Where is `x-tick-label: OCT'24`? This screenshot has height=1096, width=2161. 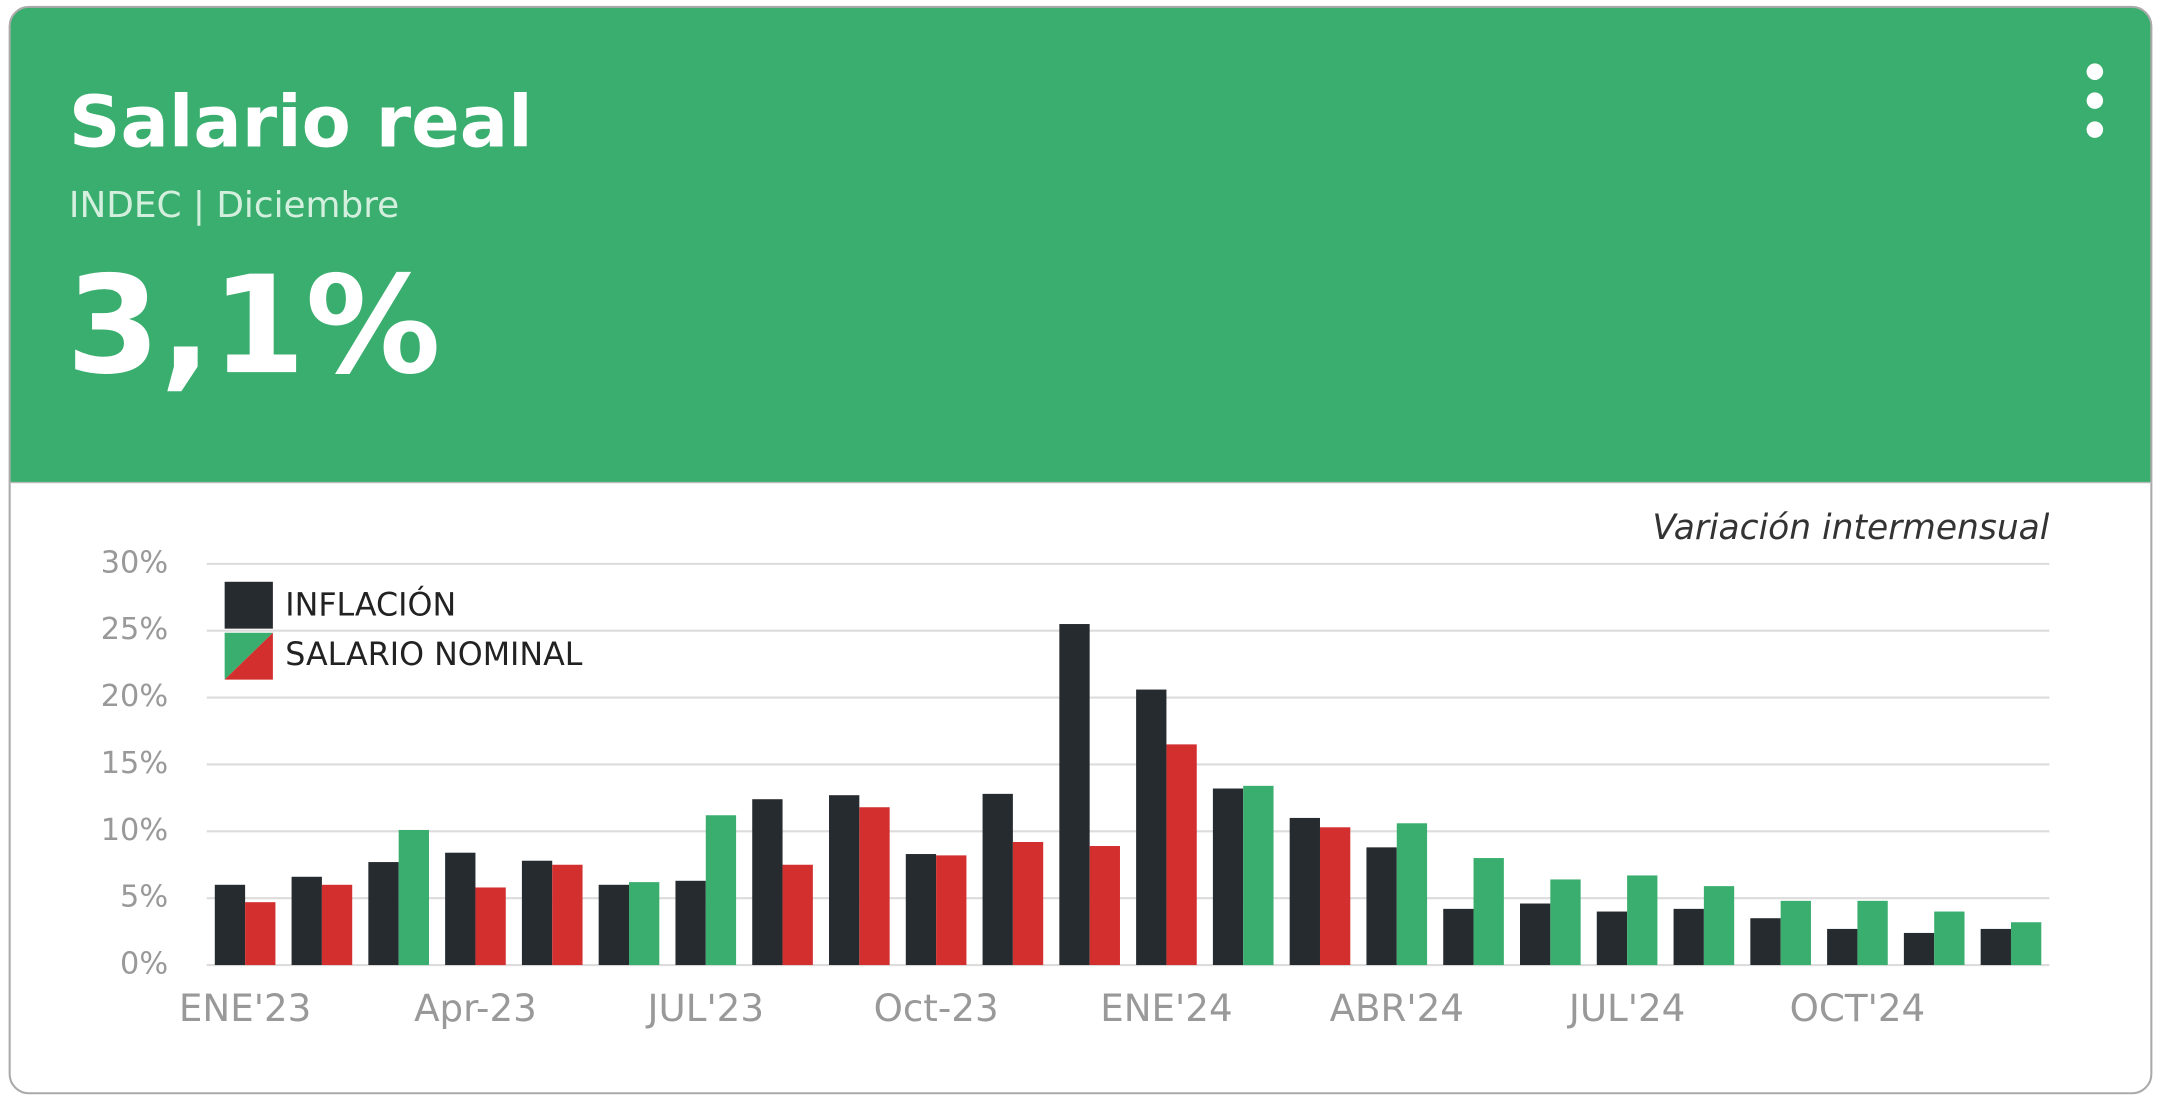
x-tick-label: OCT'24 is located at coordinates (1858, 1008).